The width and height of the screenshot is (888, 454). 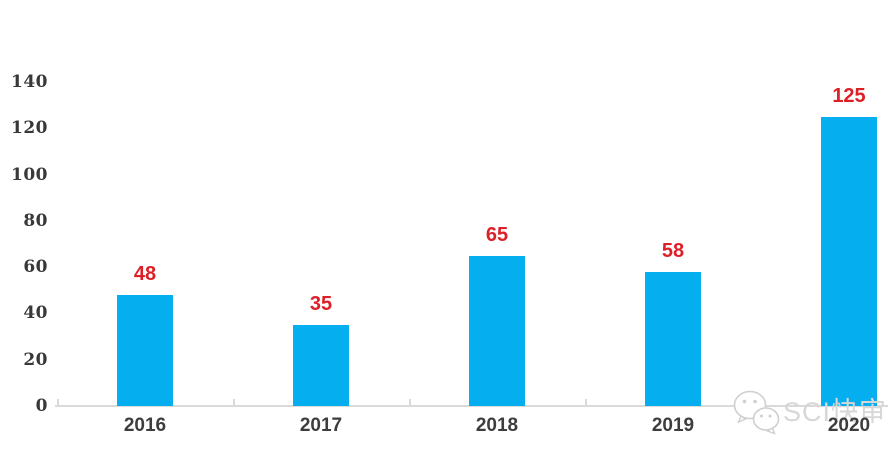 What do you see at coordinates (497, 425) in the screenshot?
I see `category-label-2018: 2018` at bounding box center [497, 425].